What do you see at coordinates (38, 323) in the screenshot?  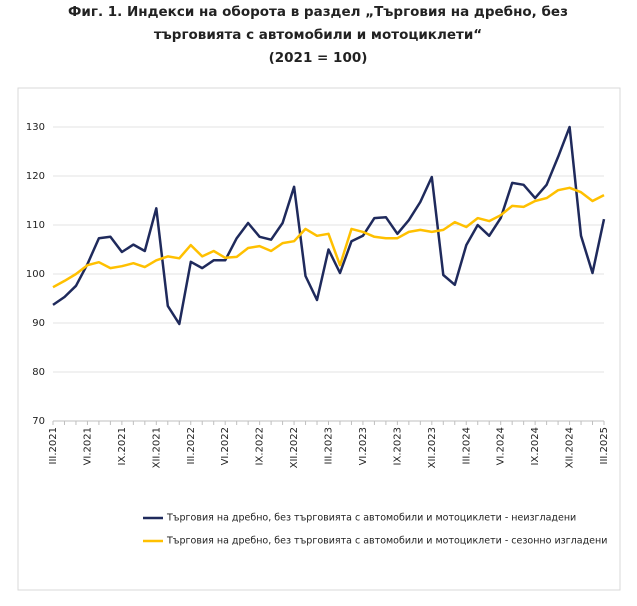 I see `y-tick-label: 90` at bounding box center [38, 323].